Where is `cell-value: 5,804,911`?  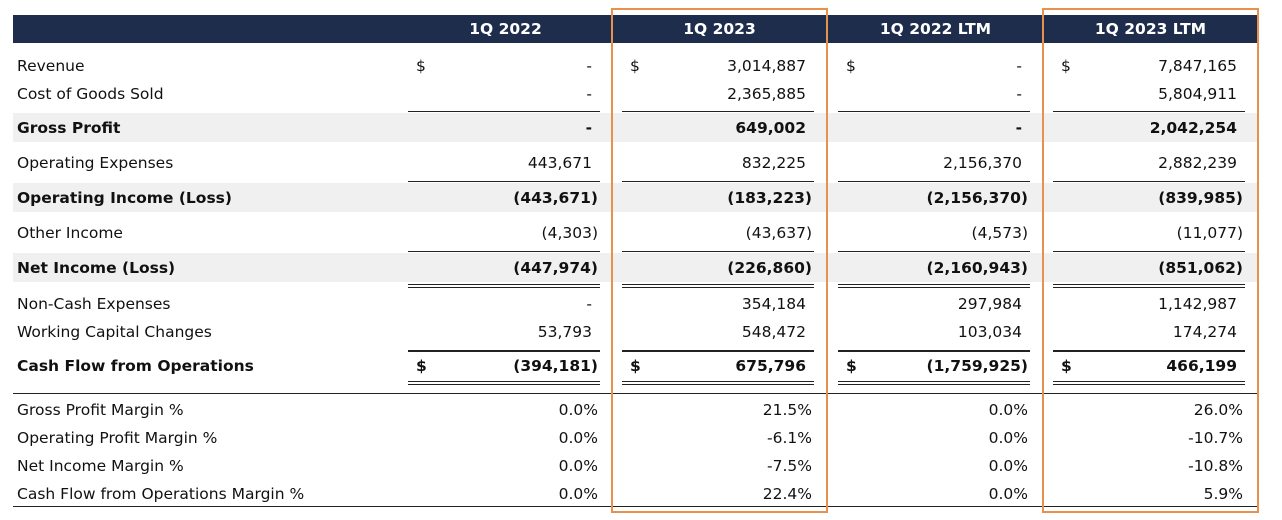 cell-value: 5,804,911 is located at coordinates (1197, 94).